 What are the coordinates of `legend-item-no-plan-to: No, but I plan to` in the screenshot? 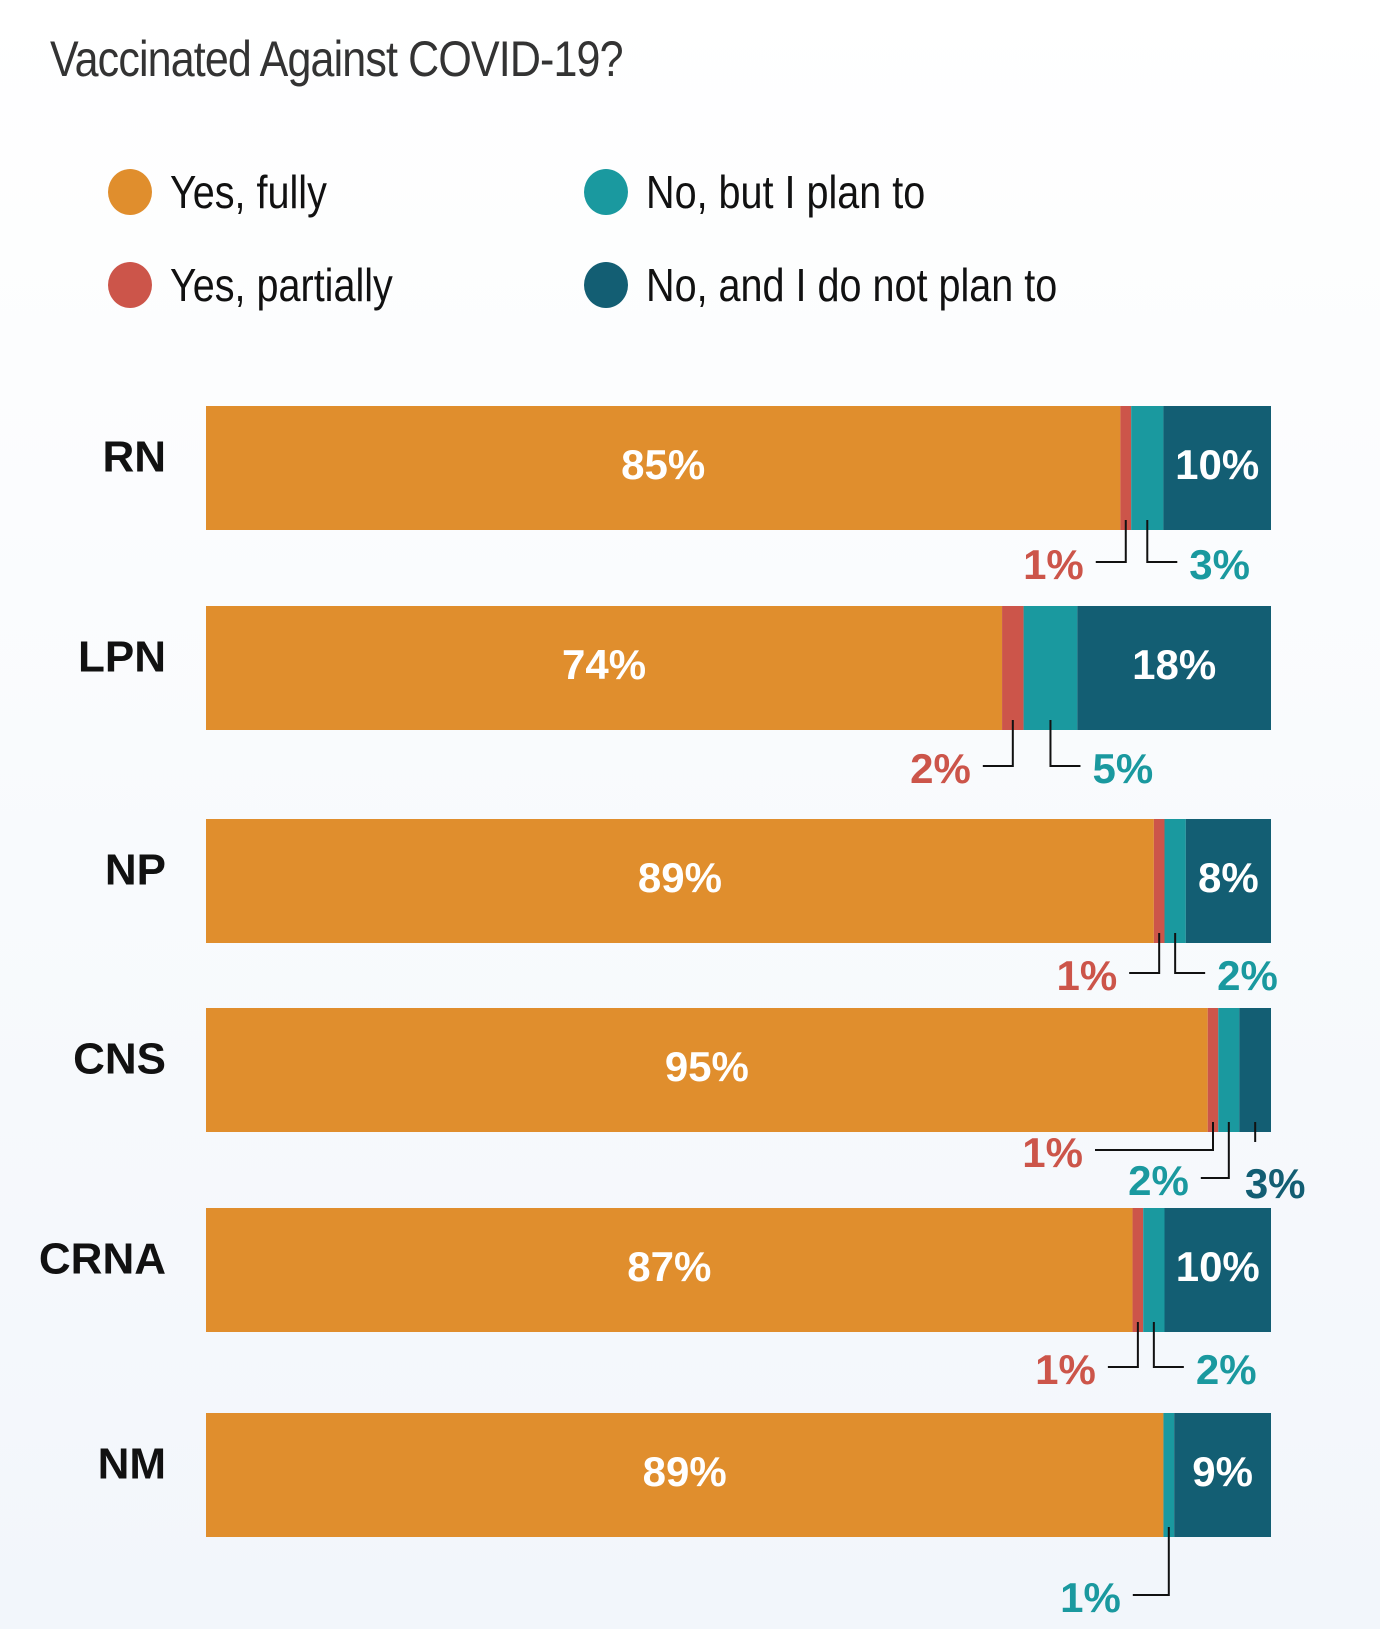 It's located at (777, 192).